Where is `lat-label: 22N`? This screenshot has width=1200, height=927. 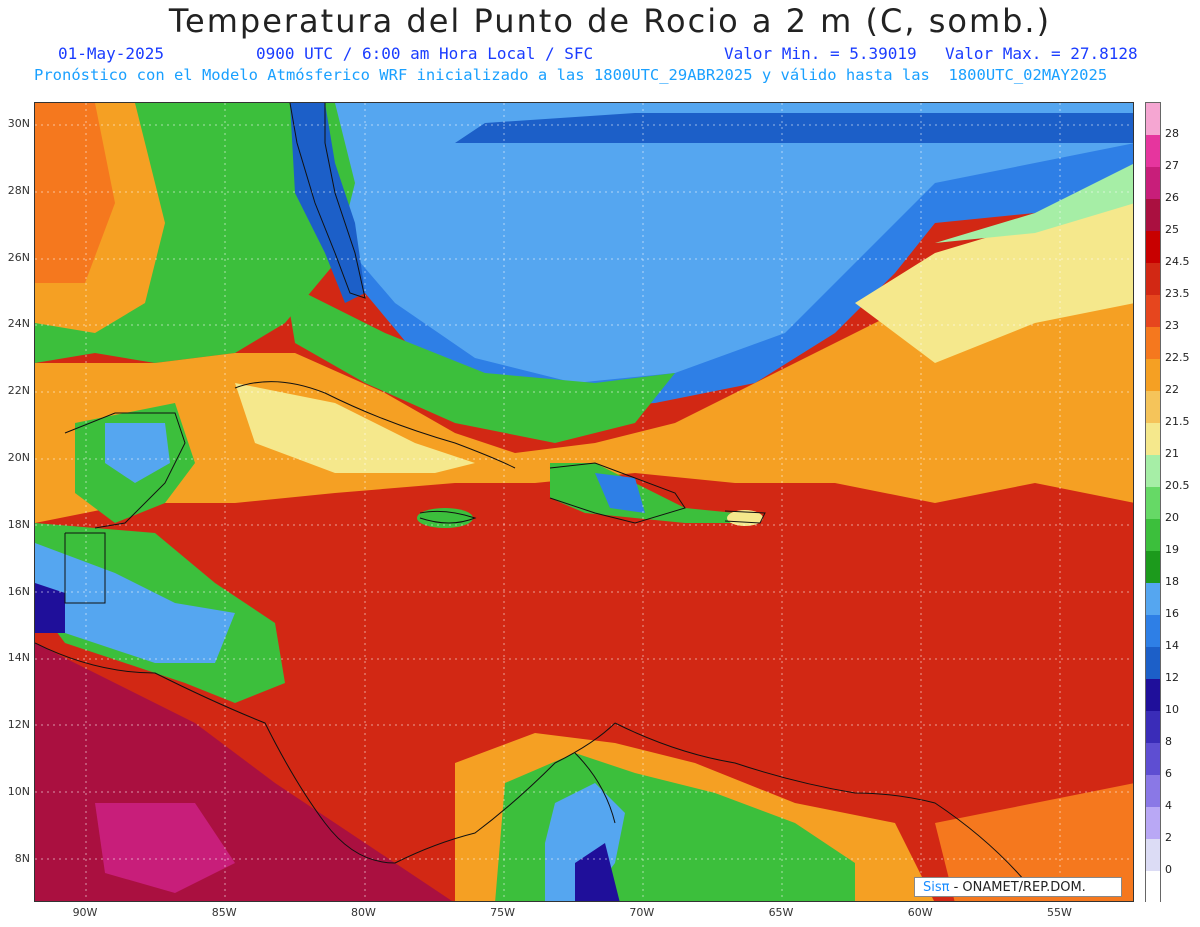
lat-label: 22N is located at coordinates (18, 391).